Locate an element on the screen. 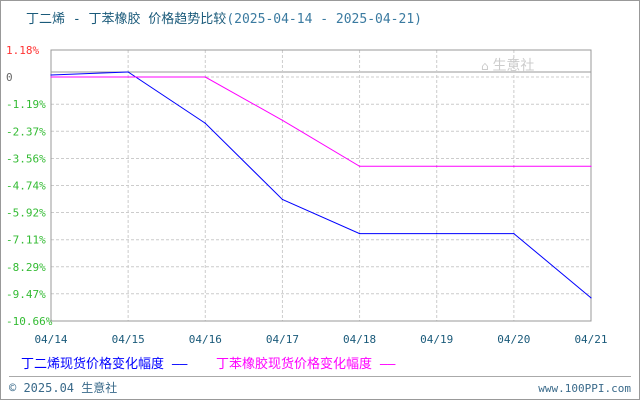 This screenshot has height=400, width=640. copyright: © 2025.04 生意社 is located at coordinates (63, 388).